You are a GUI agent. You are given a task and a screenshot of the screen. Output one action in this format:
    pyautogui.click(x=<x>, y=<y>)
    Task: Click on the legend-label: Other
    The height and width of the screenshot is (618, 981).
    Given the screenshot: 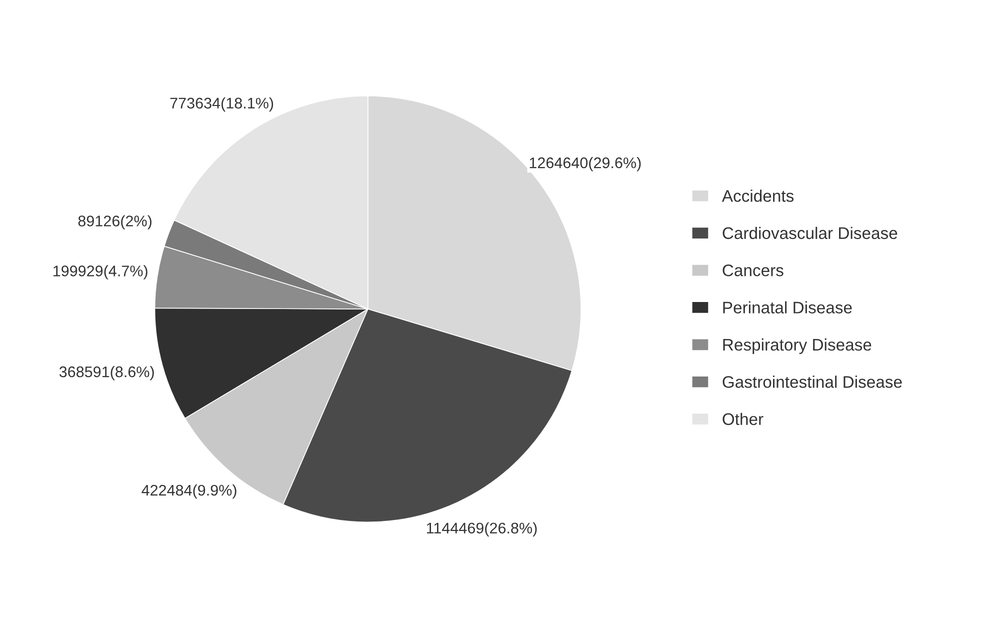 What is the action you would take?
    pyautogui.click(x=743, y=419)
    